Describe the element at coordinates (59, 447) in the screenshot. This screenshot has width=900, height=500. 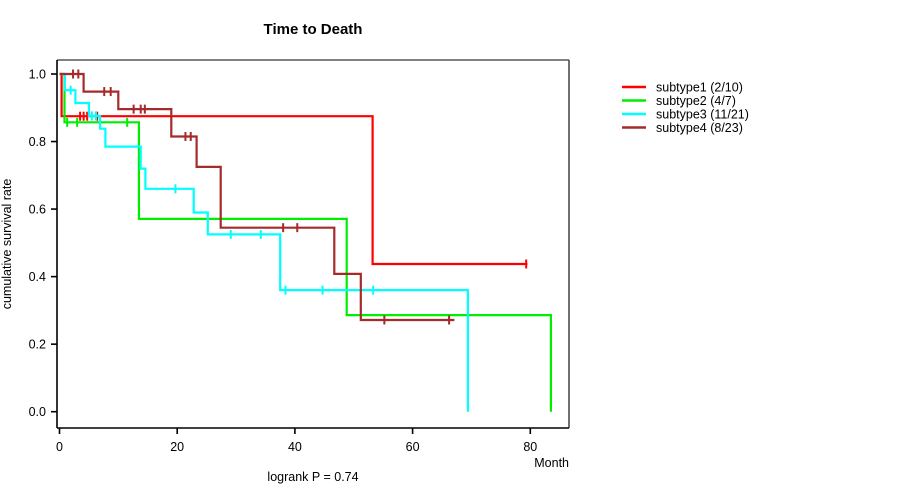
I see `x-tick-label: 0` at that location.